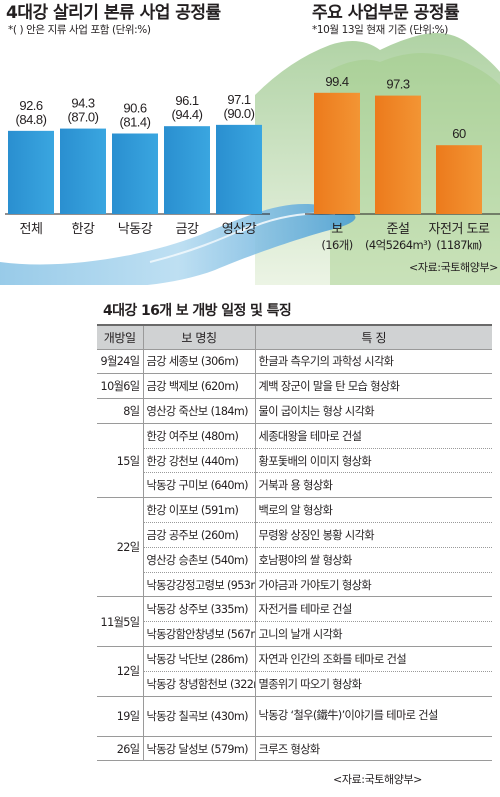 The width and height of the screenshot is (500, 797). Describe the element at coordinates (79, 29) in the screenshot. I see `chart-note-left: *( ) 안은 지류 사업 포함 (단위:%)` at that location.